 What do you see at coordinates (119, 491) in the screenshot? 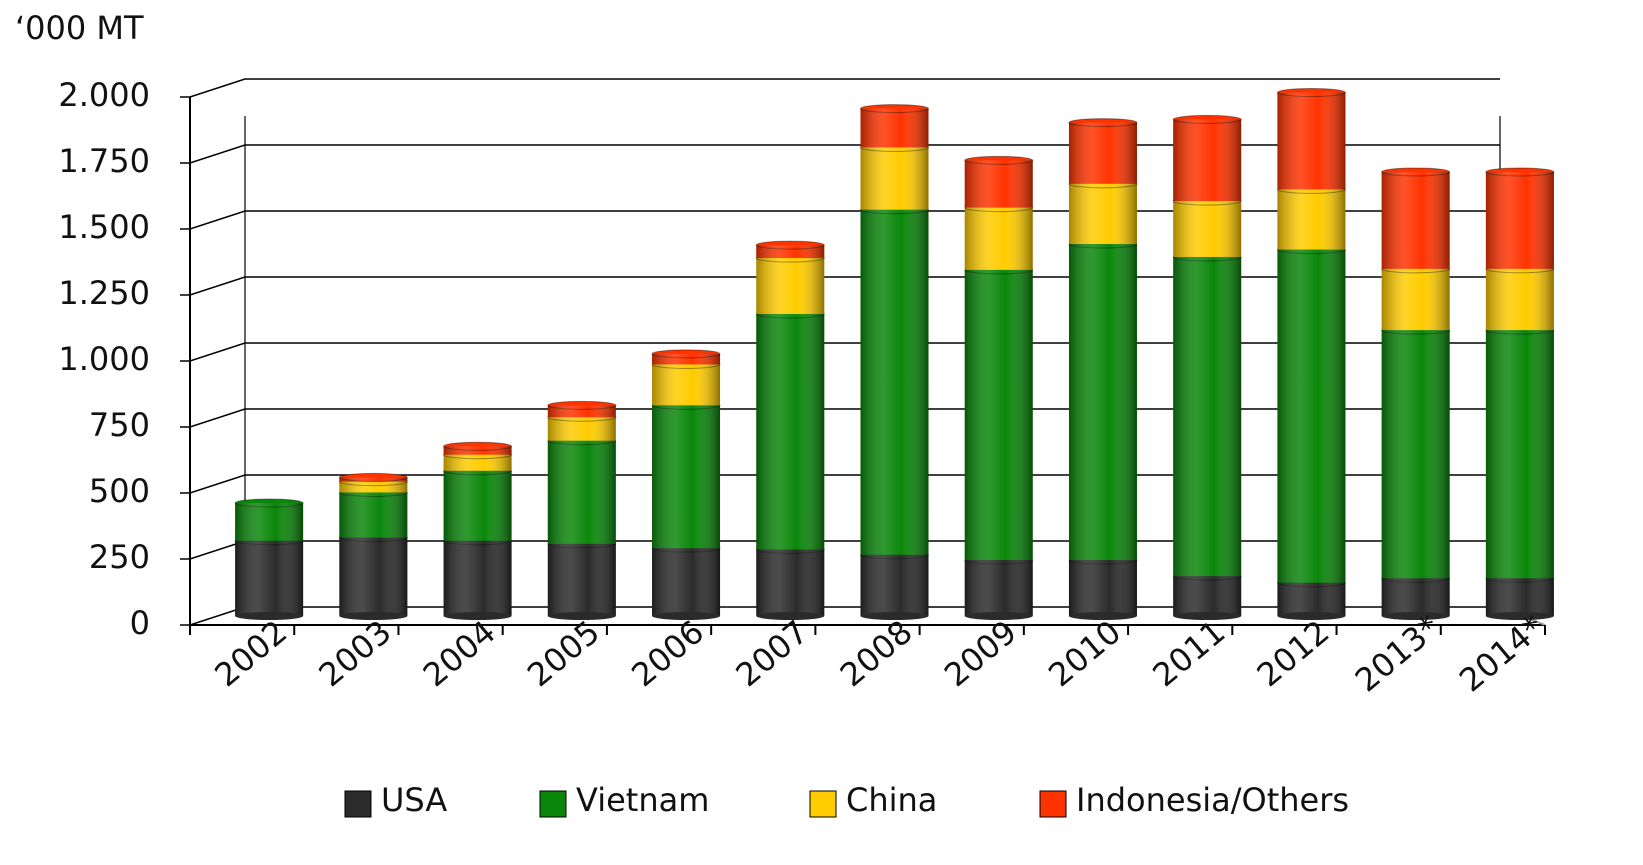
I see `y-tick-label: 500` at bounding box center [119, 491].